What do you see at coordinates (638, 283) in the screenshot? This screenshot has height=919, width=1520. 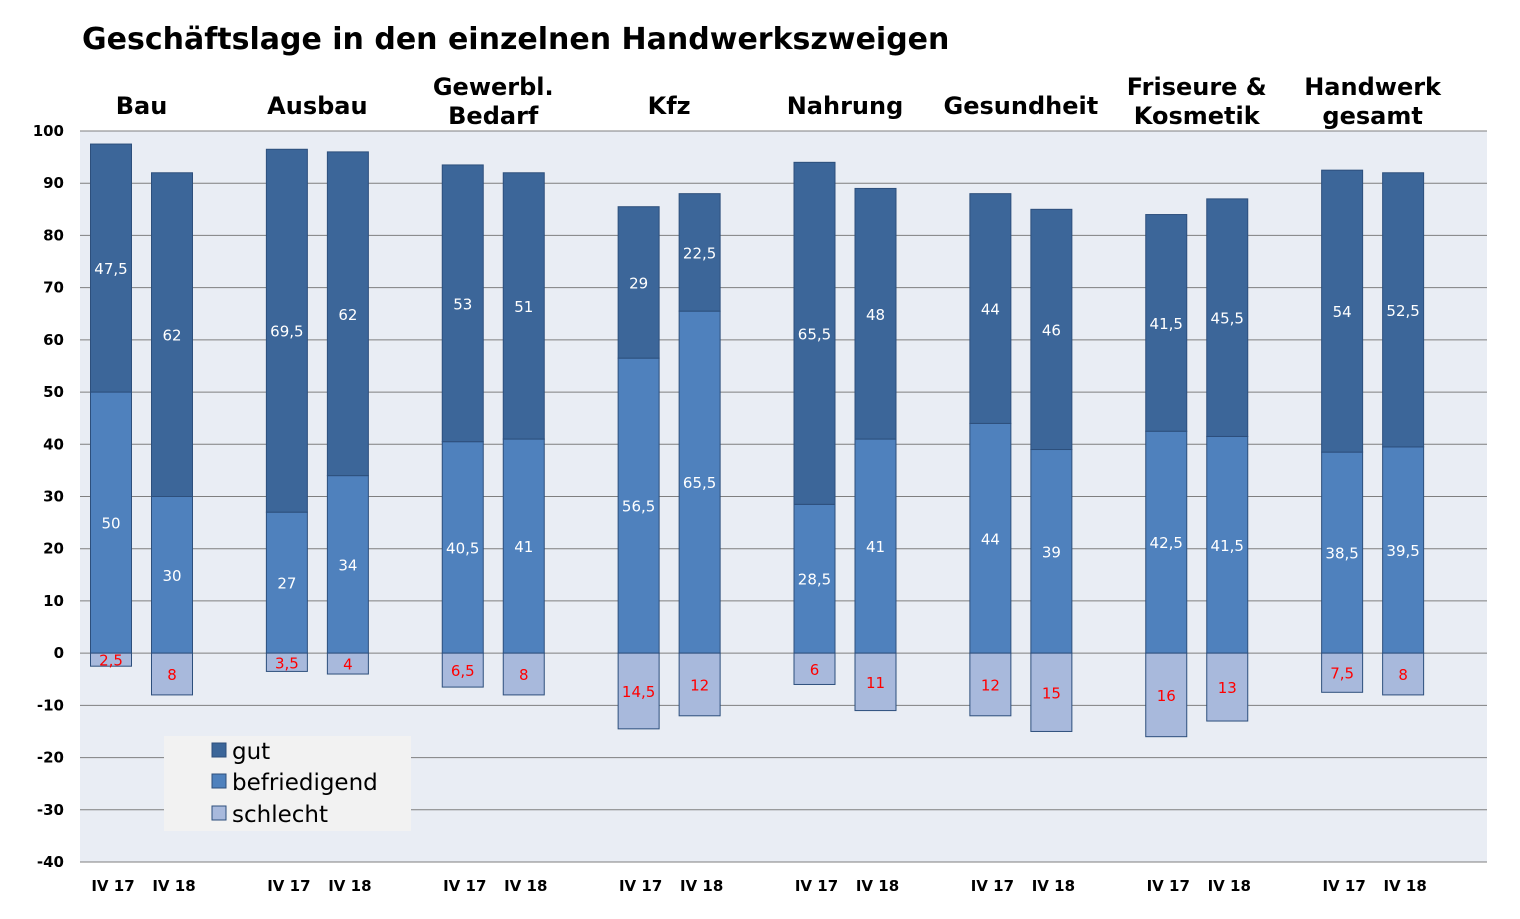 I see `data-label-gut: 29` at bounding box center [638, 283].